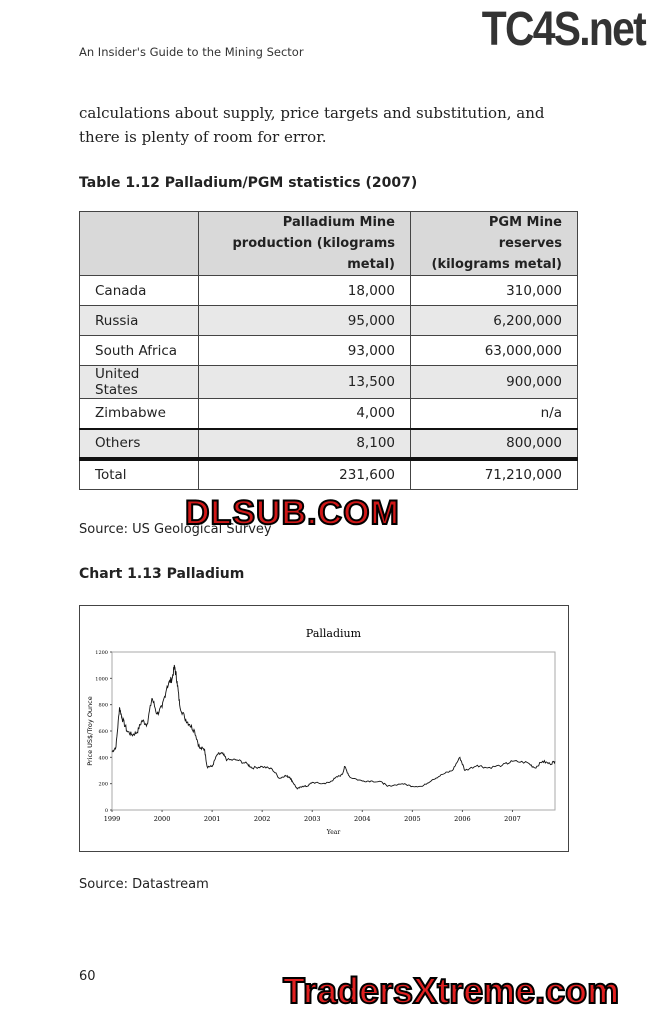 The image size is (651, 1024). Describe the element at coordinates (103, 785) in the screenshot. I see `y-tick-label: 200` at that location.